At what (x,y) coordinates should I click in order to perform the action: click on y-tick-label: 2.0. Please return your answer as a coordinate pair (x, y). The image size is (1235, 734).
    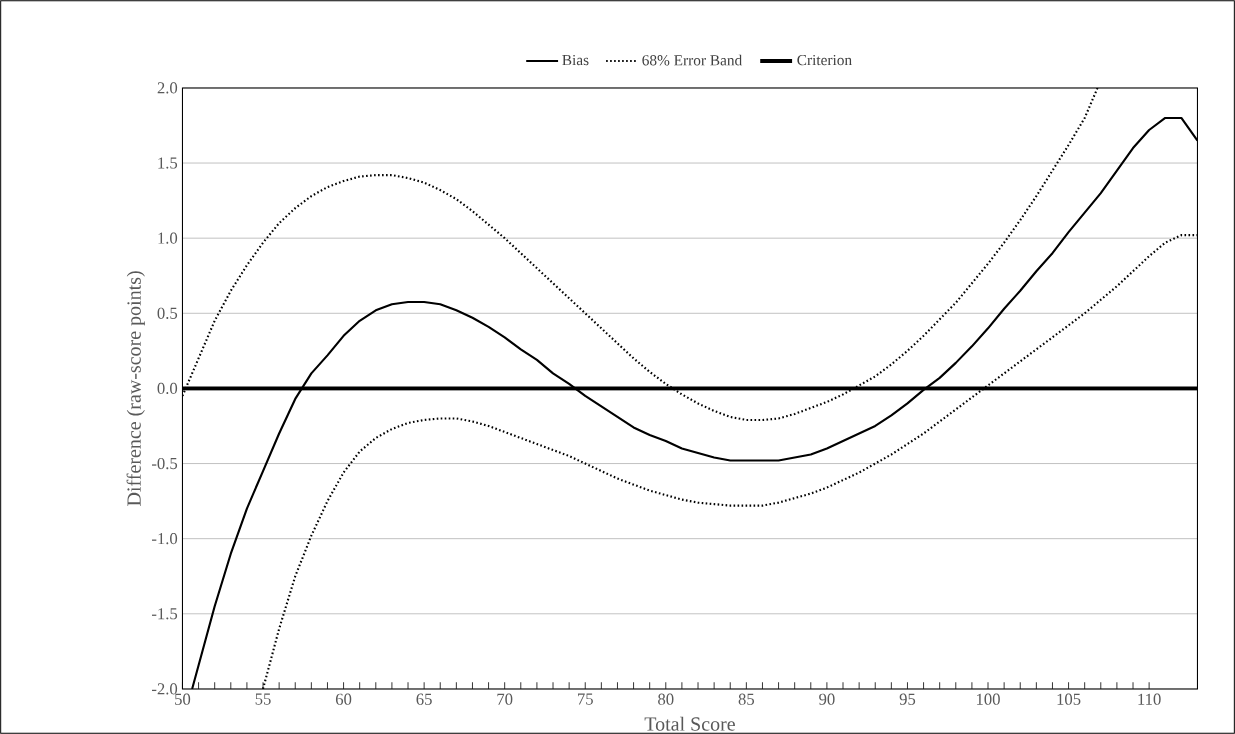
    Looking at the image, I should click on (167, 88).